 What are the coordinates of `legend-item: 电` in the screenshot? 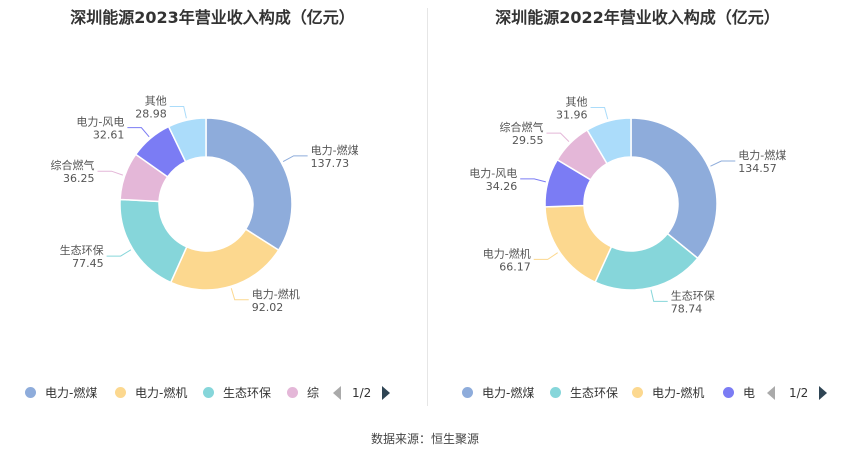 It's located at (743, 393).